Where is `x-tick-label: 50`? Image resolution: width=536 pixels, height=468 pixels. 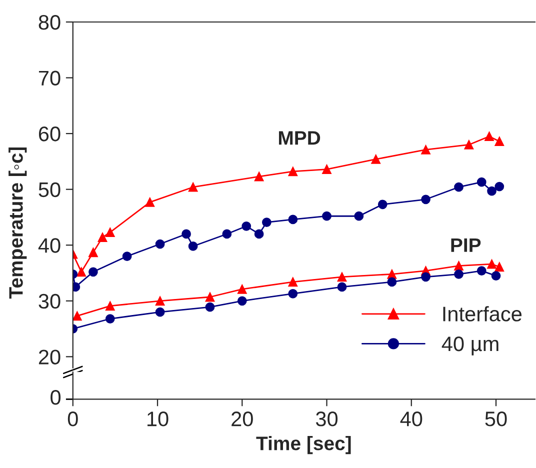
x-tick-label: 50 is located at coordinates (496, 419).